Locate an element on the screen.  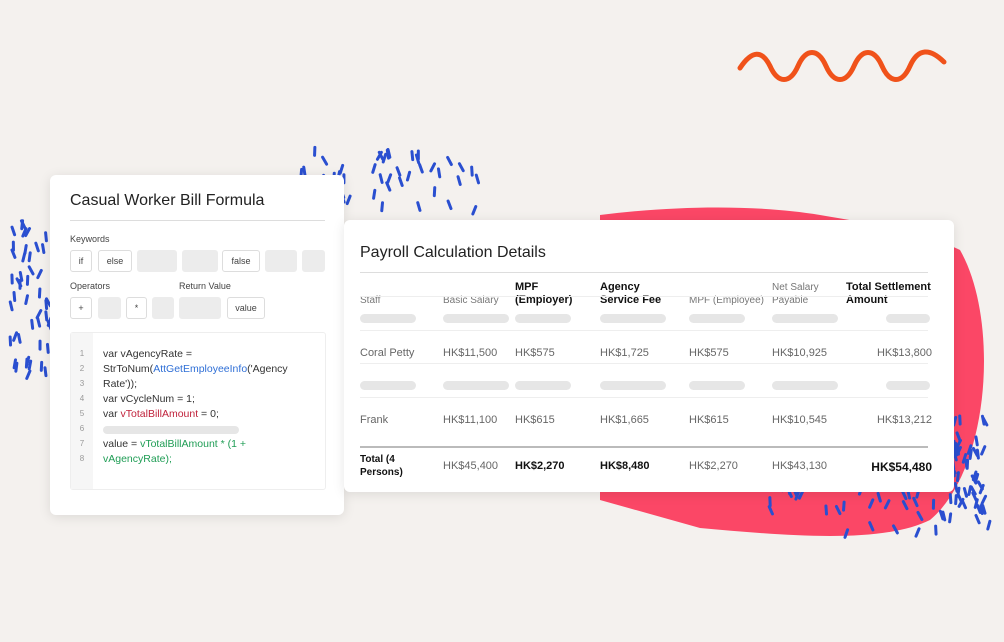
row-divider is located at coordinates (644, 397).